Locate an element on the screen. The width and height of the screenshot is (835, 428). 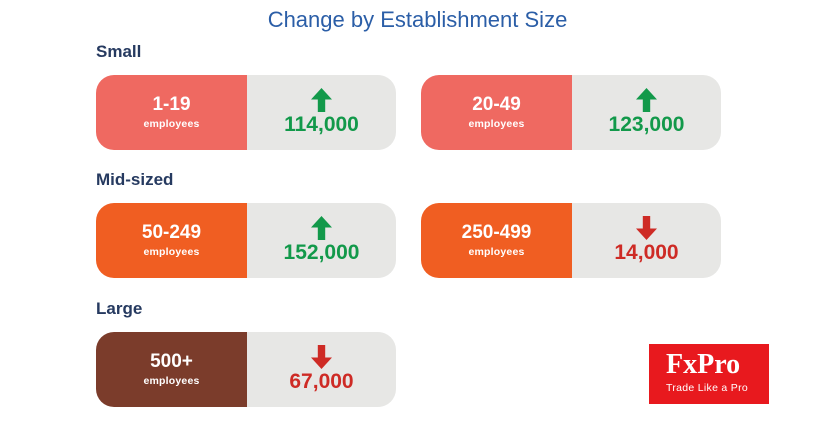
range-label: 250-499 is located at coordinates (496, 233).